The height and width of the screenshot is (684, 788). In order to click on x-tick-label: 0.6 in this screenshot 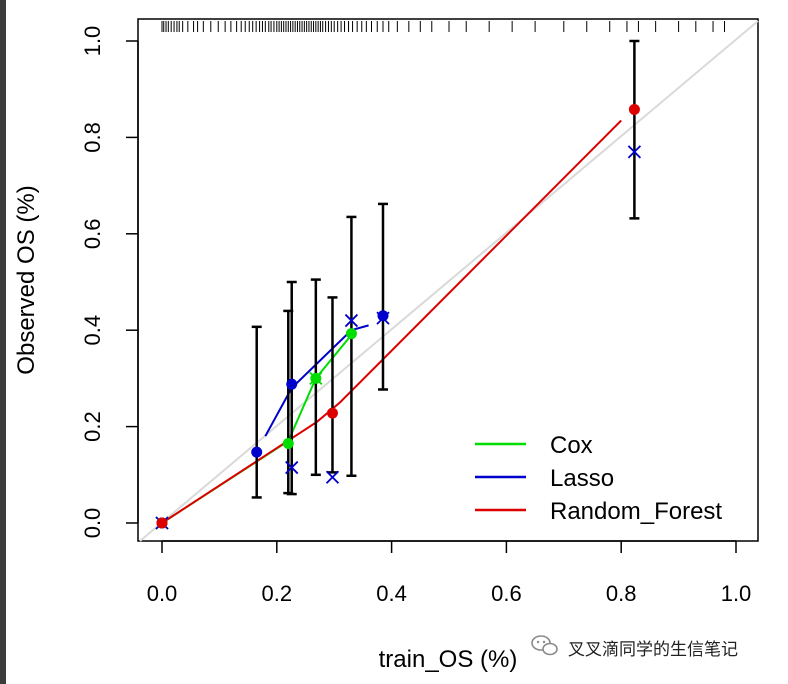, I will do `click(506, 593)`.